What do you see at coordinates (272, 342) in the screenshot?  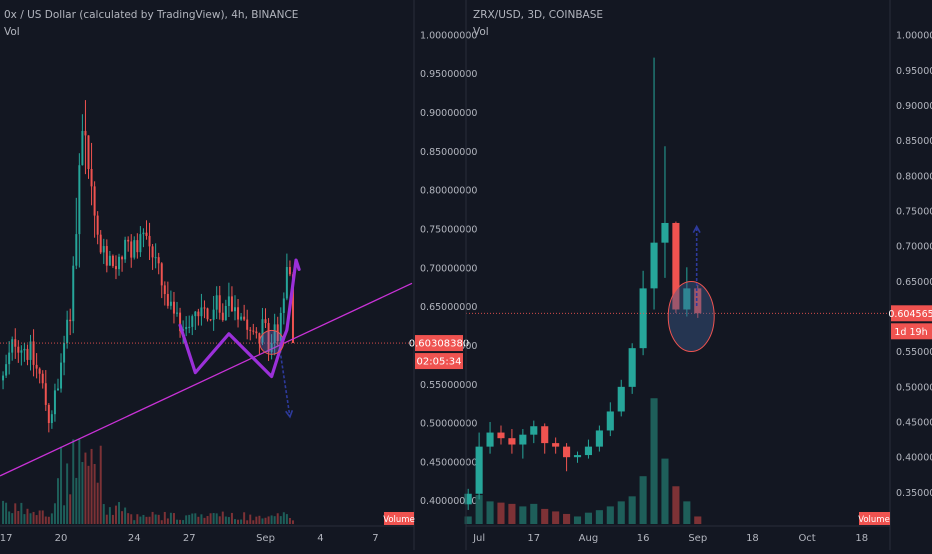 I see `highlight-circle` at bounding box center [272, 342].